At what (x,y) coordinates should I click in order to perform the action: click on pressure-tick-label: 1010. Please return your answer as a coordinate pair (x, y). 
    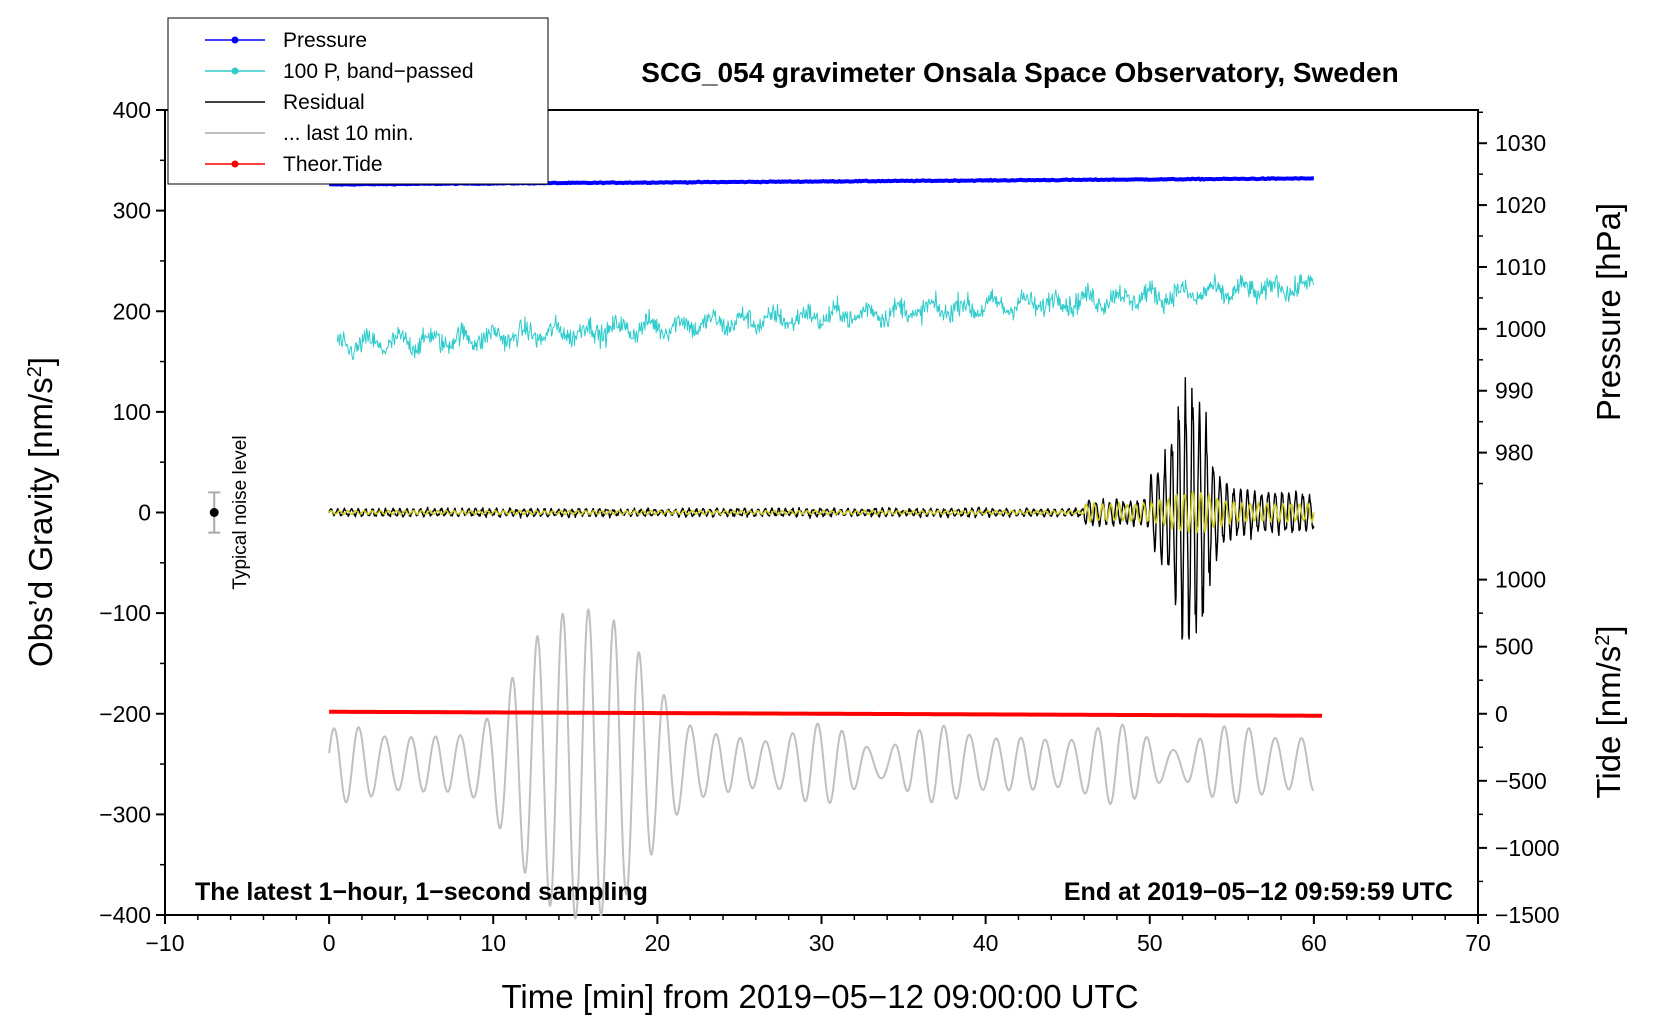
    Looking at the image, I should click on (1520, 267).